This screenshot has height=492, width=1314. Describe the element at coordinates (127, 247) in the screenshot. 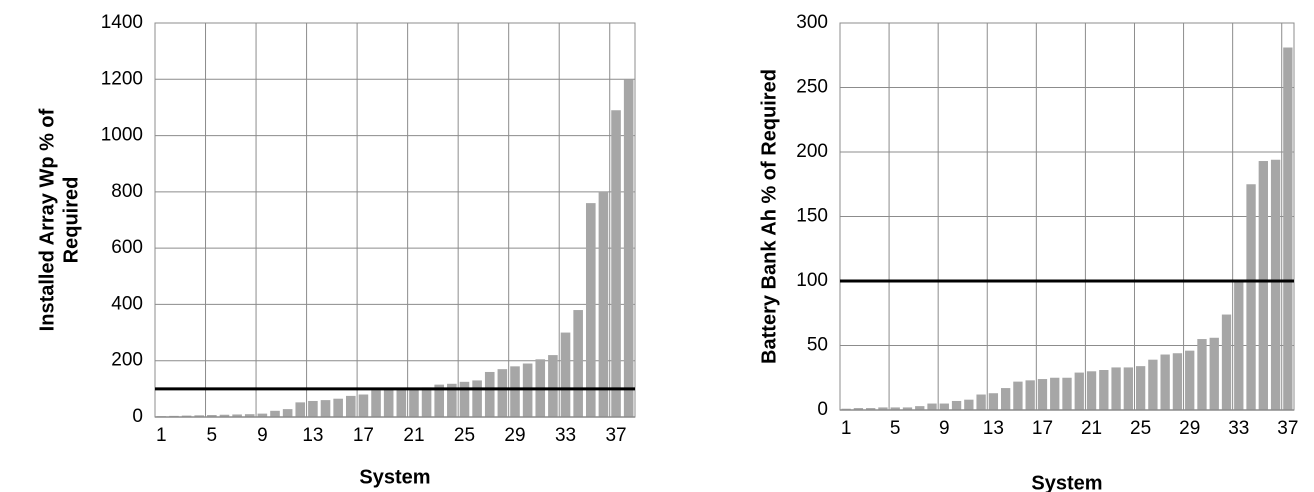

I see `y-tick-label: 600` at that location.